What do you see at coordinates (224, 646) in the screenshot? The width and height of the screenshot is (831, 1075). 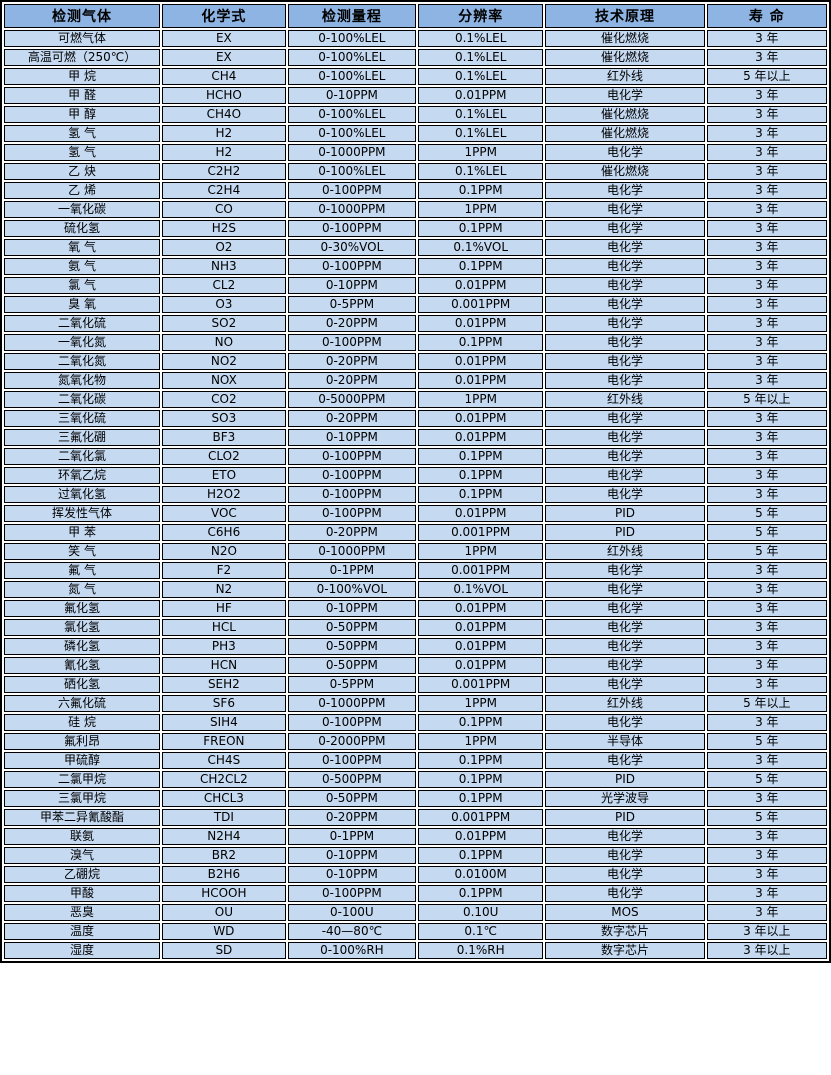 I see `table-cell: PH3` at bounding box center [224, 646].